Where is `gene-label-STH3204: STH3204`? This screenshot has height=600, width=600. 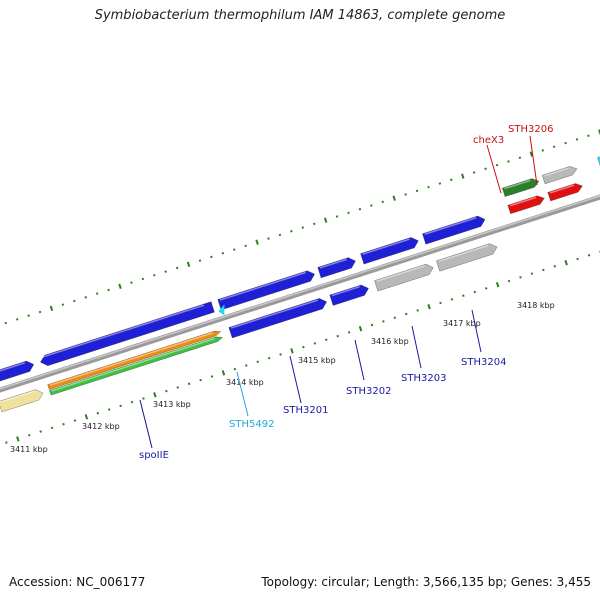 gene-label-STH3204: STH3204 is located at coordinates (483, 362).